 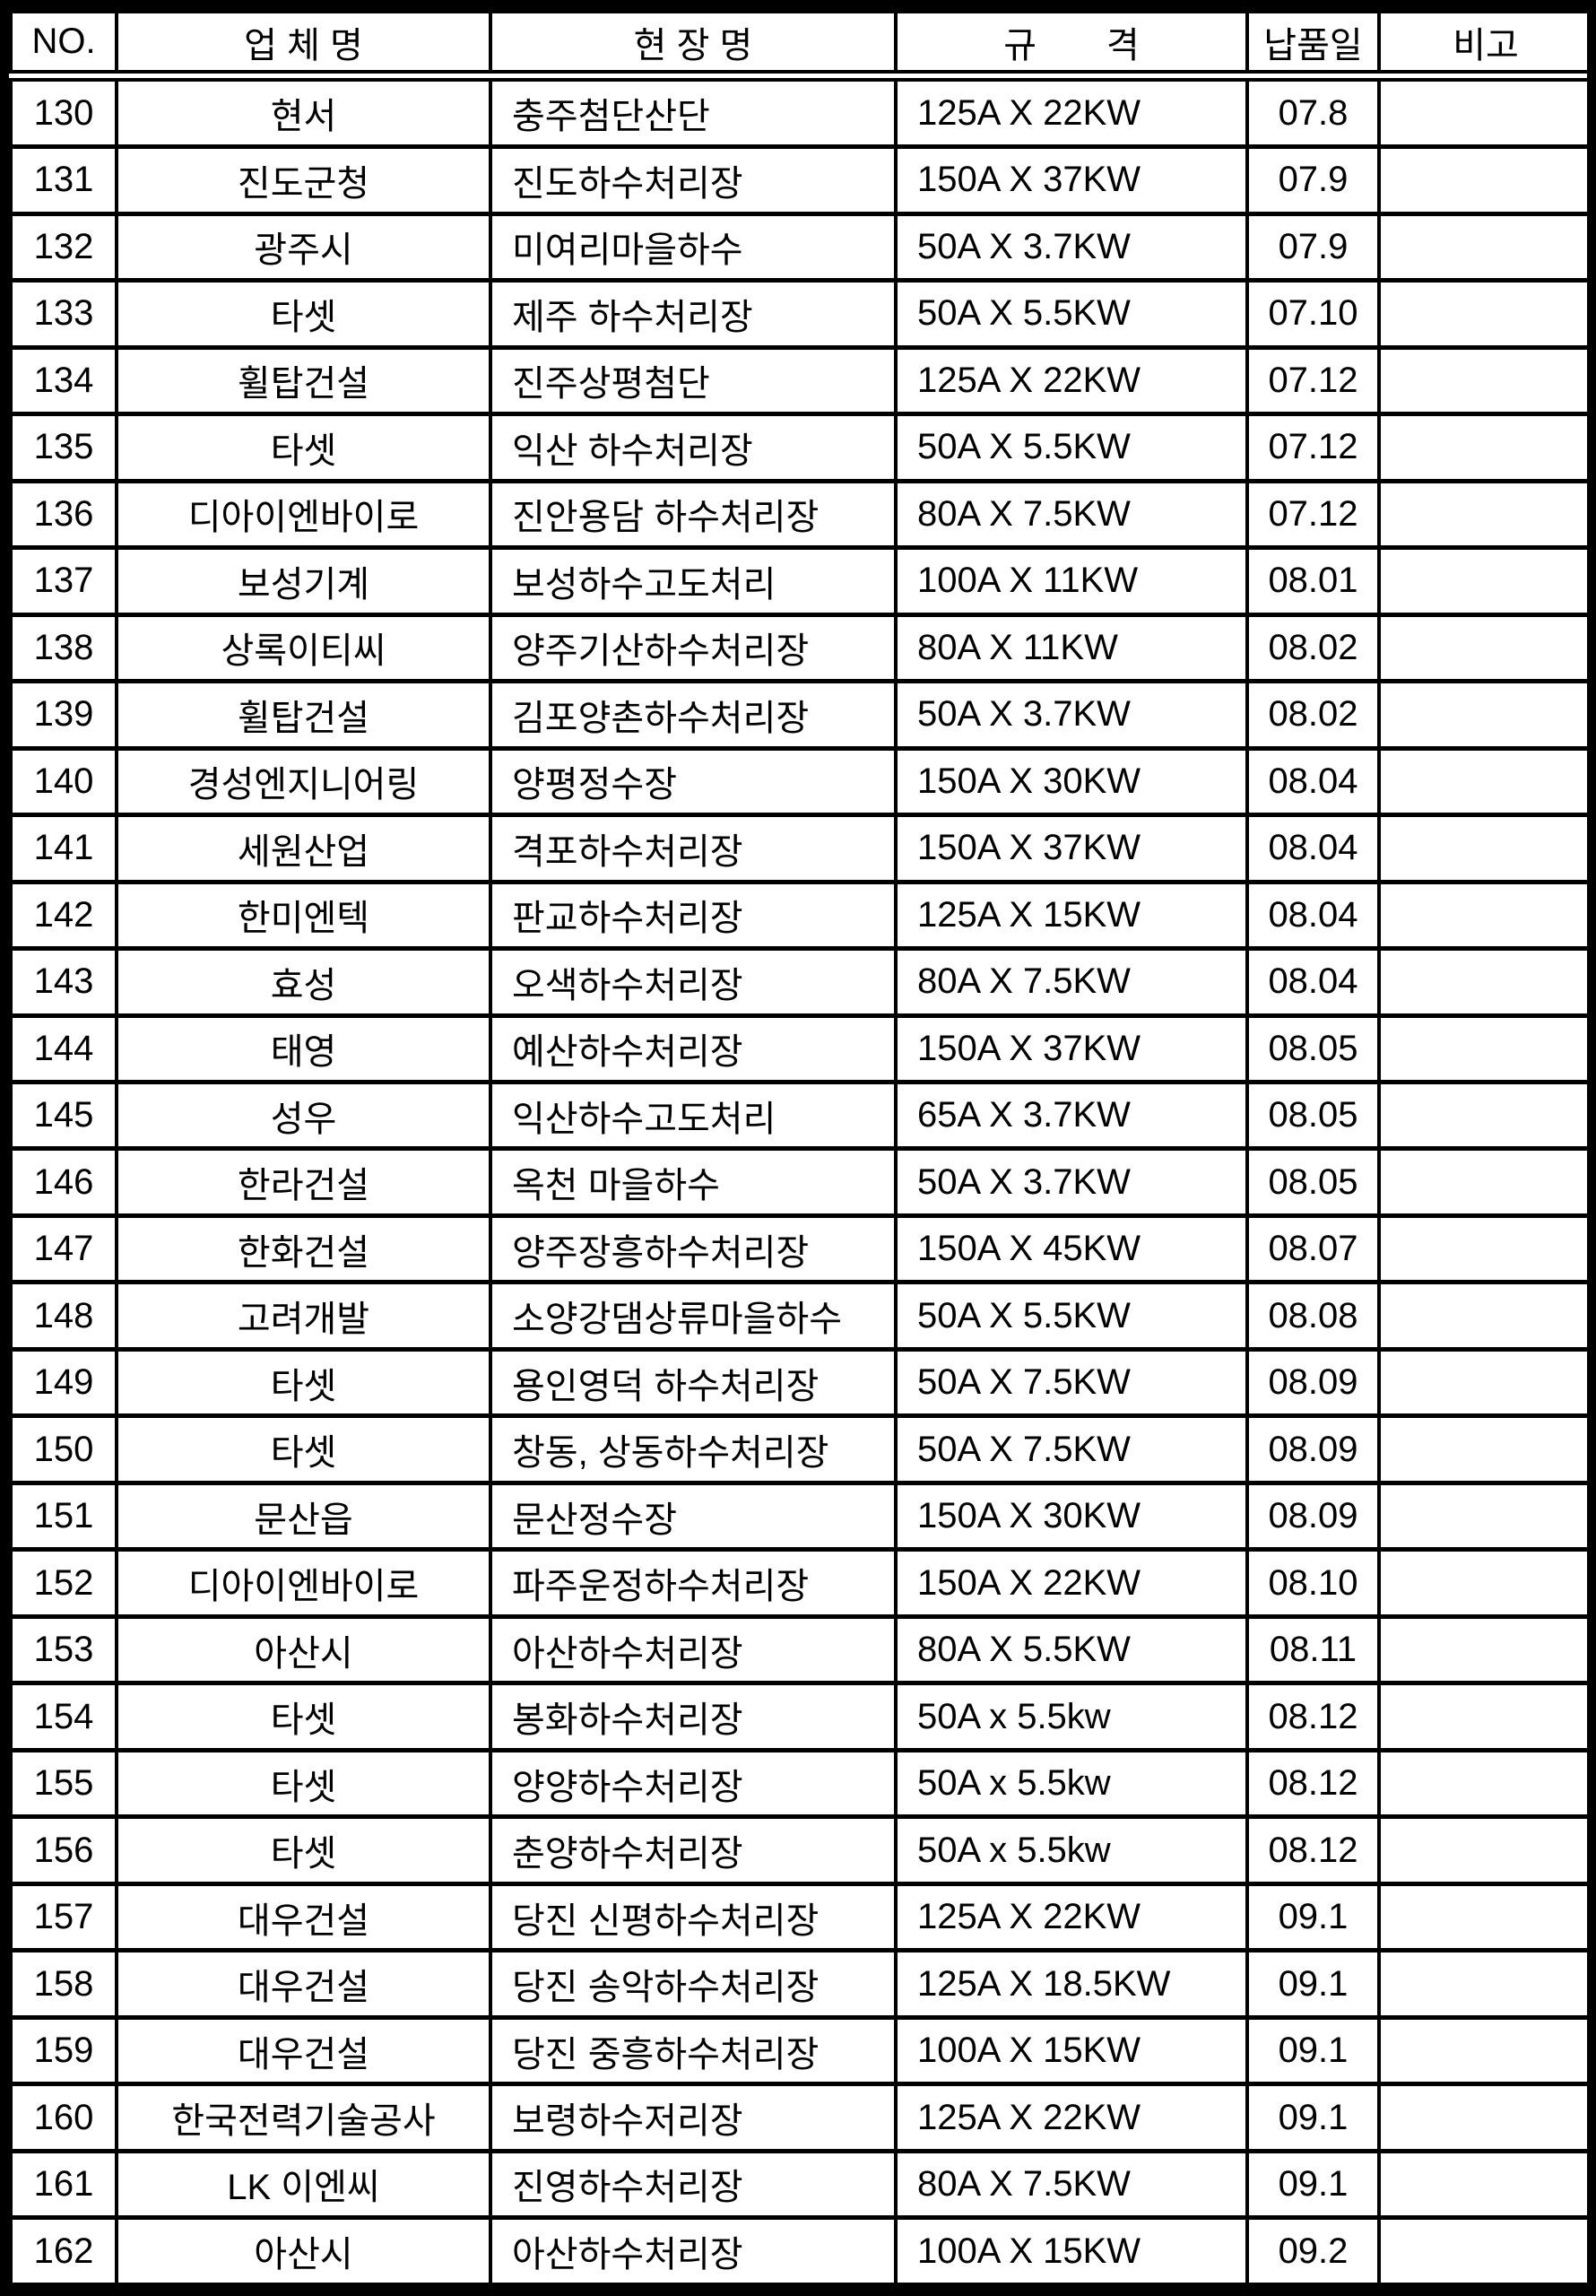 I want to click on cell-spec: 50A x 5.5kw, so click(x=1071, y=1850).